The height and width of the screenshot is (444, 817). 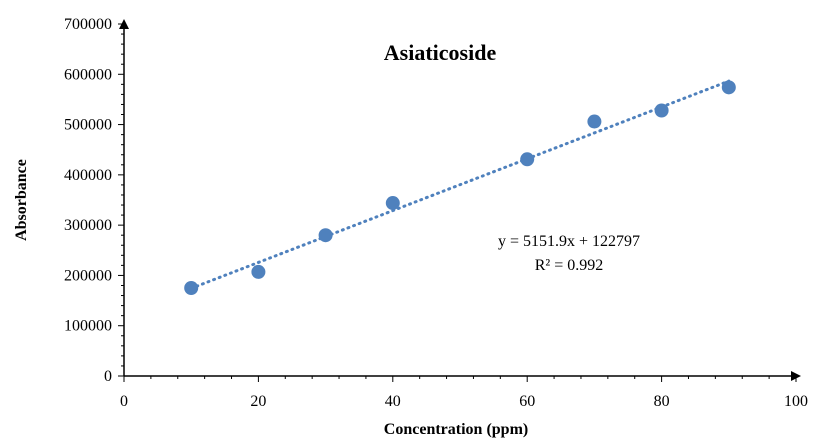 What do you see at coordinates (88, 24) in the screenshot?
I see `y-tick-label: 700000` at bounding box center [88, 24].